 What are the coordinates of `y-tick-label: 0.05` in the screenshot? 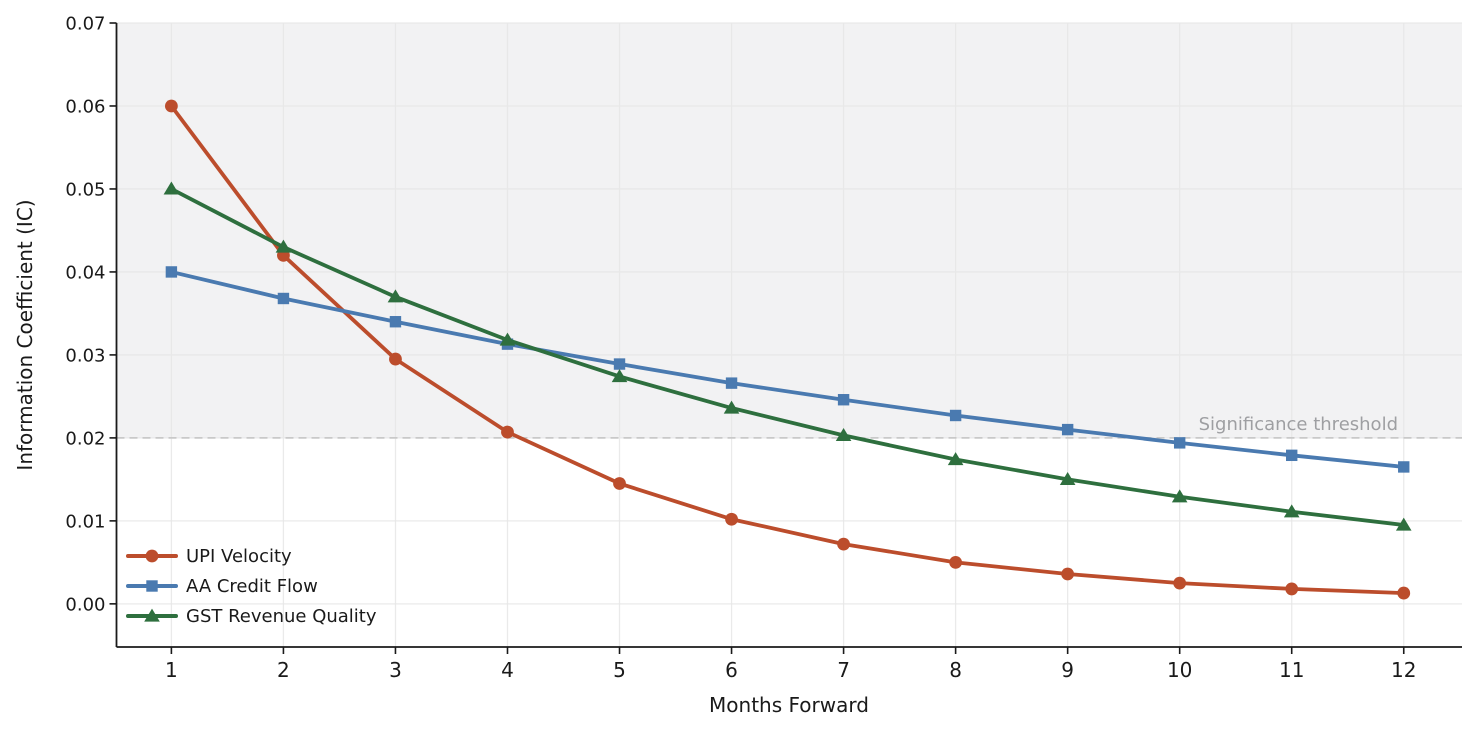 It's located at (85, 189).